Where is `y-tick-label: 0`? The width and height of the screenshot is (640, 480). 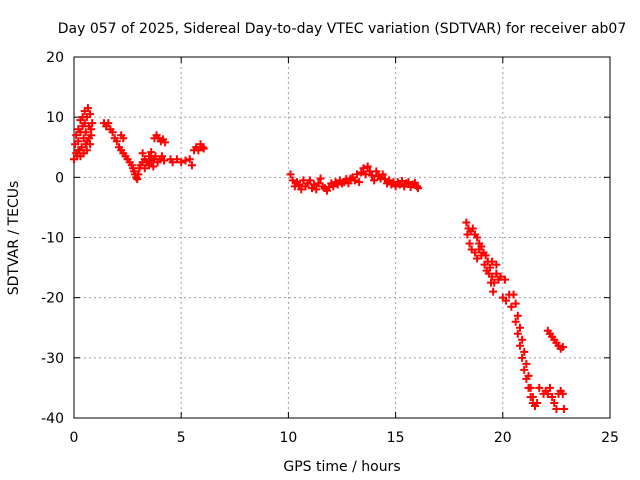 y-tick-label: 0 is located at coordinates (59, 178).